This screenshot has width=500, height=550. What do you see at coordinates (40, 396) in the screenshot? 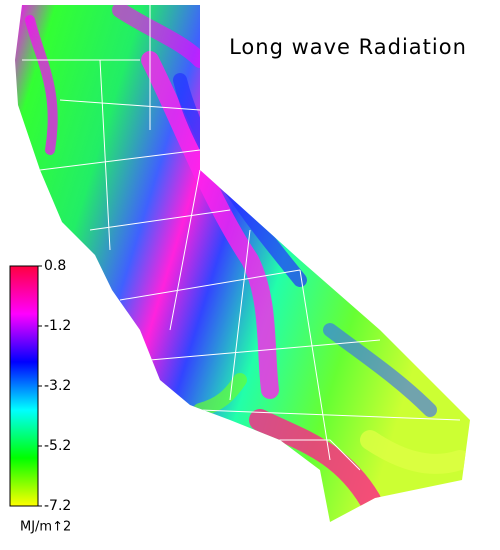
I see `colorbar: 0.8 -1.2 -3.2 -5.2 -7.2 MJ/m↑2` at bounding box center [40, 396].